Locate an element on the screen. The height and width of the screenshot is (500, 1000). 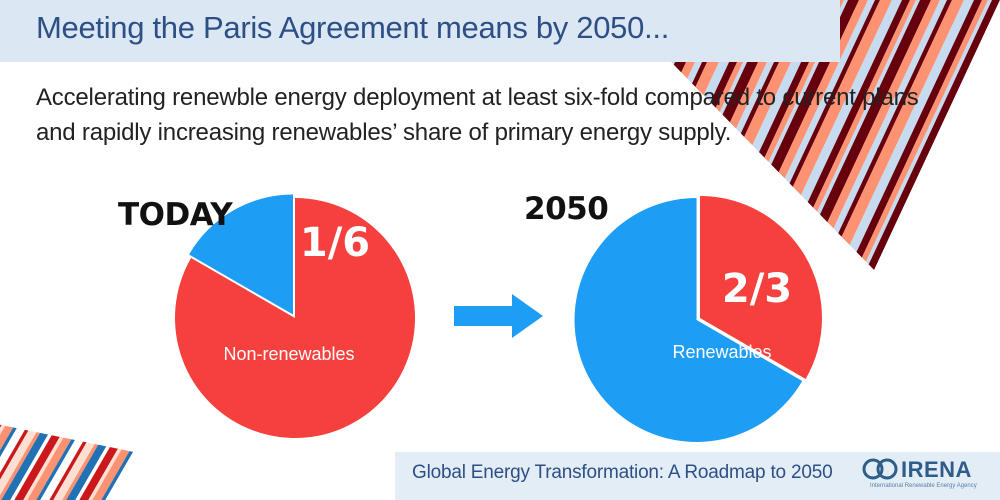
chart-title-today: TODAY is located at coordinates (175, 215).